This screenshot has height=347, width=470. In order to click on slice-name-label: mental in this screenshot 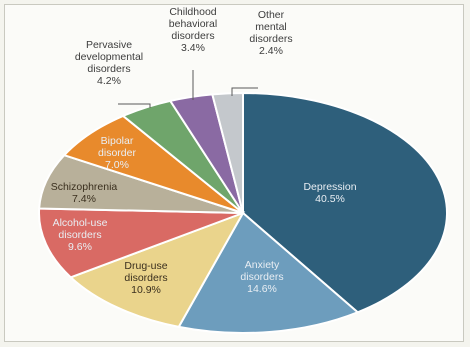, I will do `click(271, 27)`.